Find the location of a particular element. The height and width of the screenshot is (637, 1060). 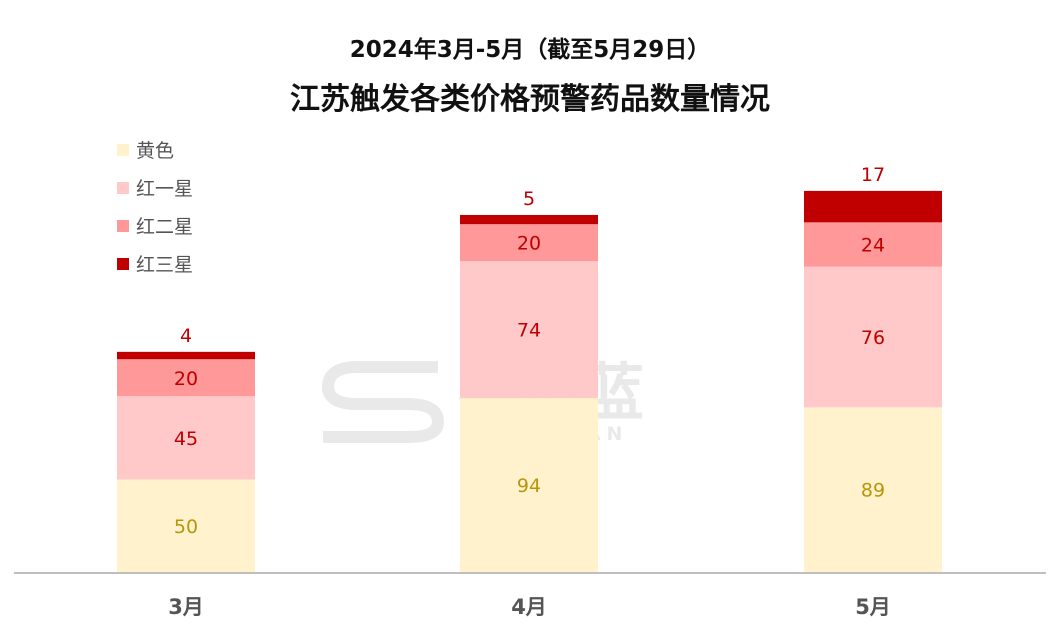

data-label: 74 is located at coordinates (529, 331).